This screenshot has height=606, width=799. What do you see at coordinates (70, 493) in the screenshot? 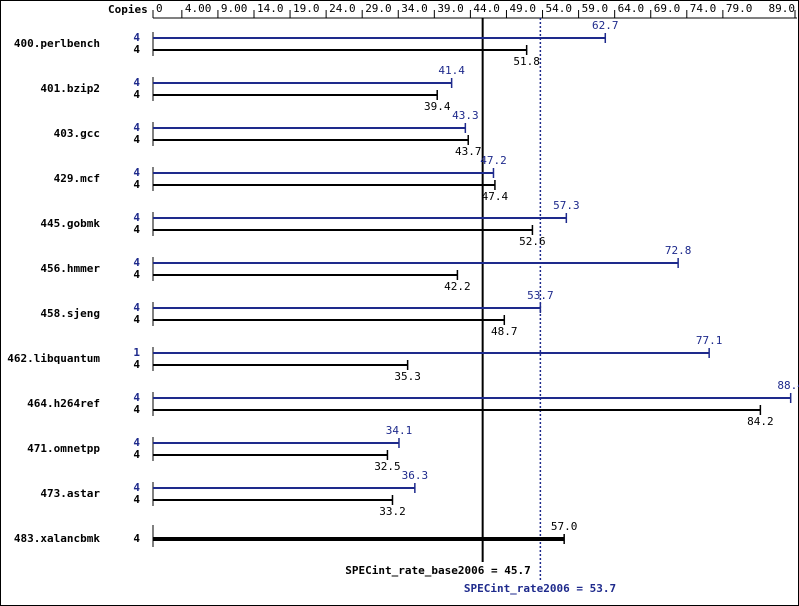
I see `category-label: 473.astar` at bounding box center [70, 493].